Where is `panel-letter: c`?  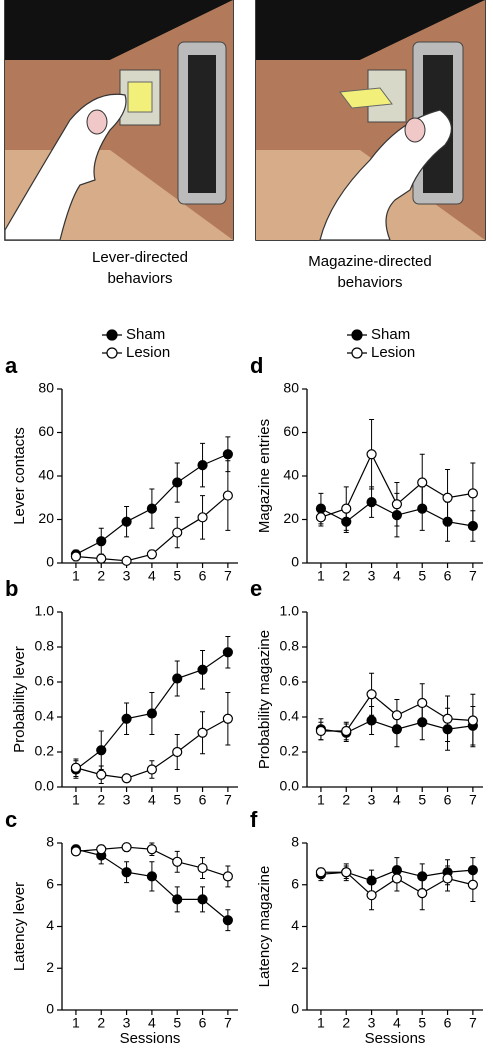
panel-letter: c is located at coordinates (11, 819).